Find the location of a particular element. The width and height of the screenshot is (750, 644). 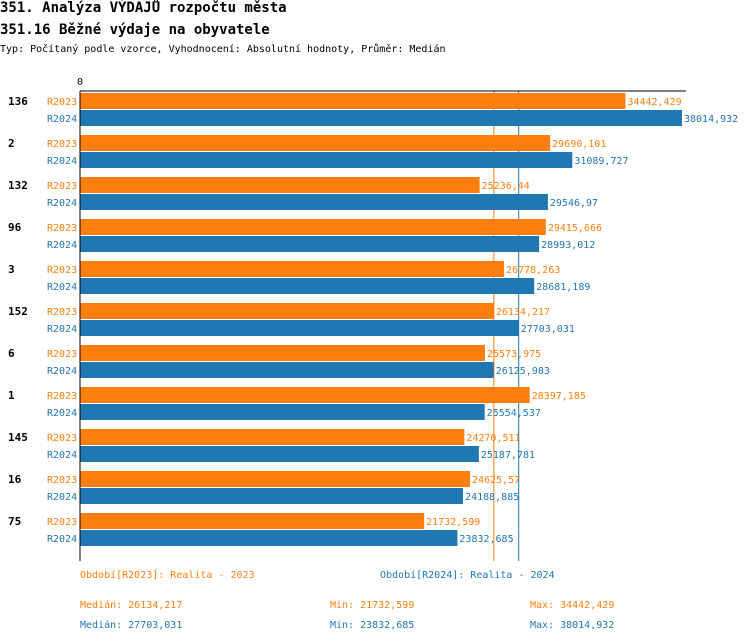

value-label-r2024: 27703,031 is located at coordinates (548, 329).